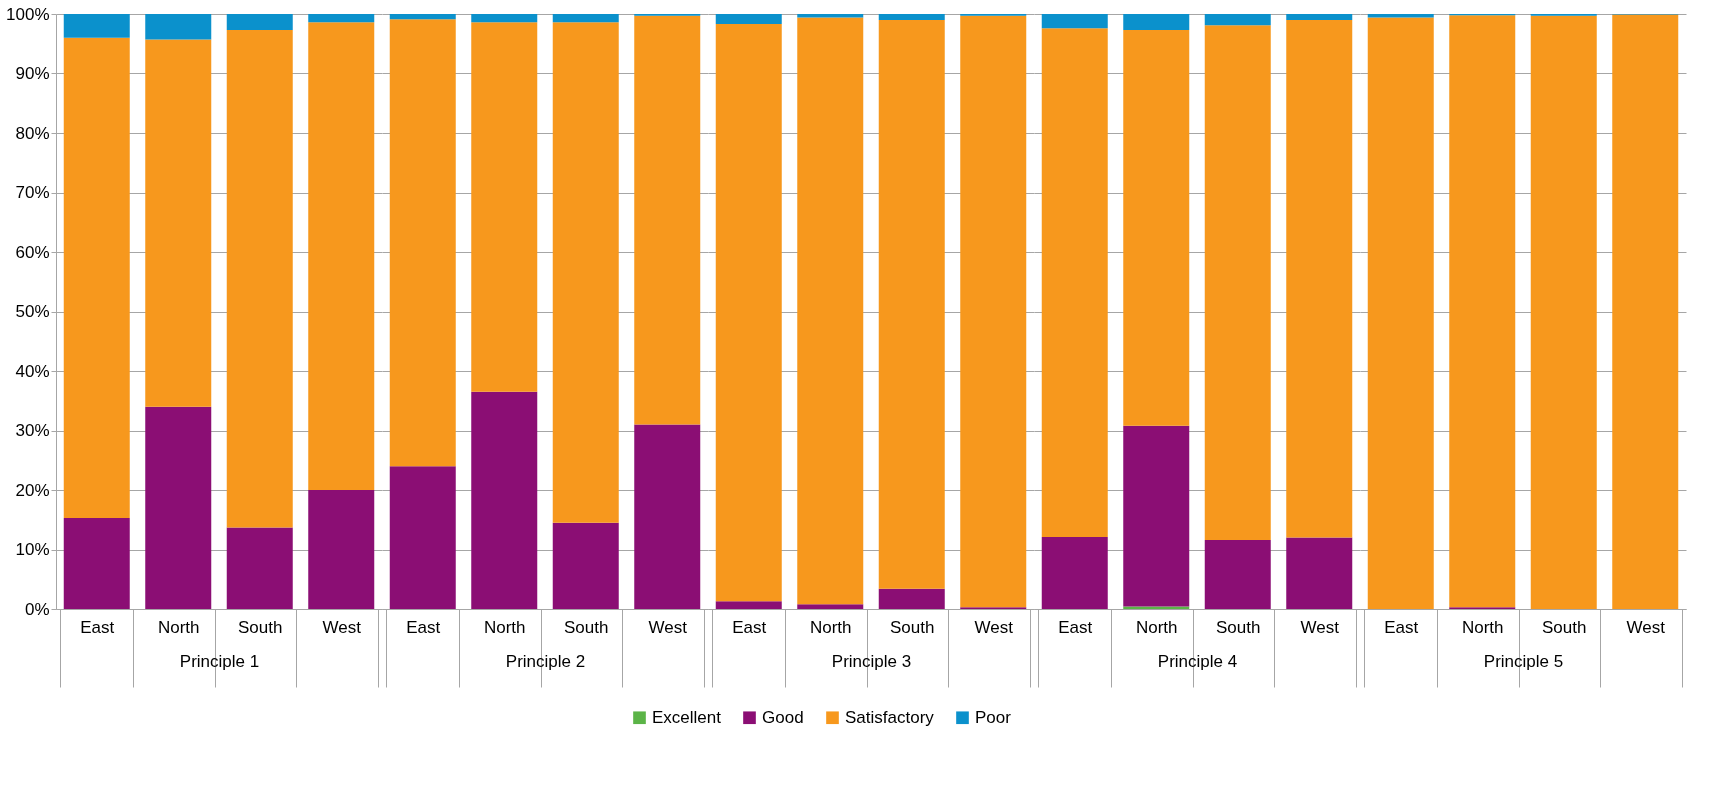  What do you see at coordinates (1197, 661) in the screenshot?
I see `x-axis-title: Principle 4` at bounding box center [1197, 661].